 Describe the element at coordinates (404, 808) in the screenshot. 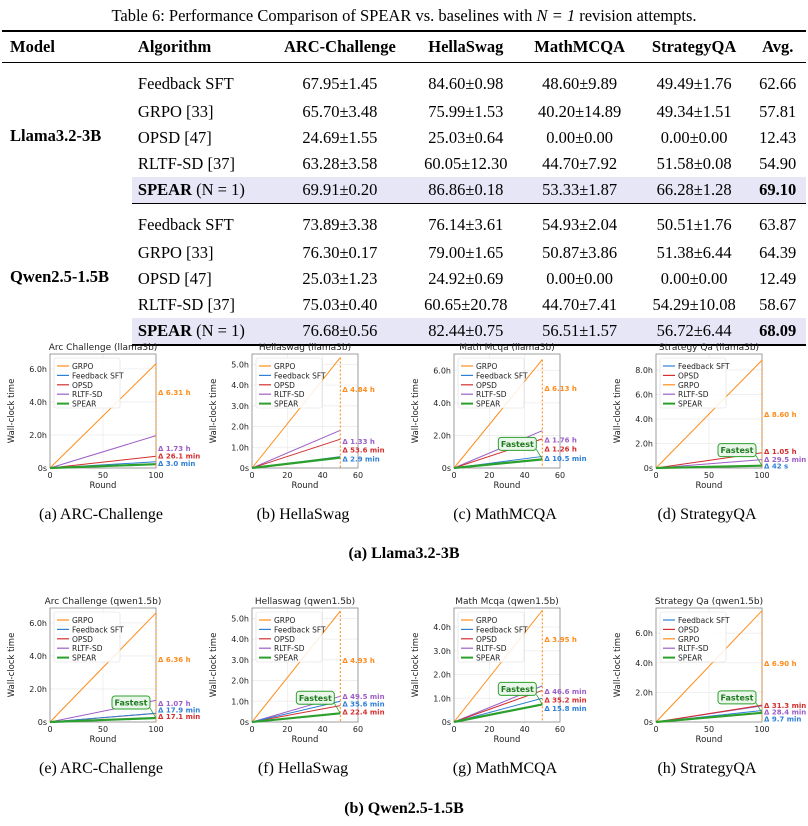

I see `group-caption-qwen: (b) Qwen2.5-1.5B` at that location.